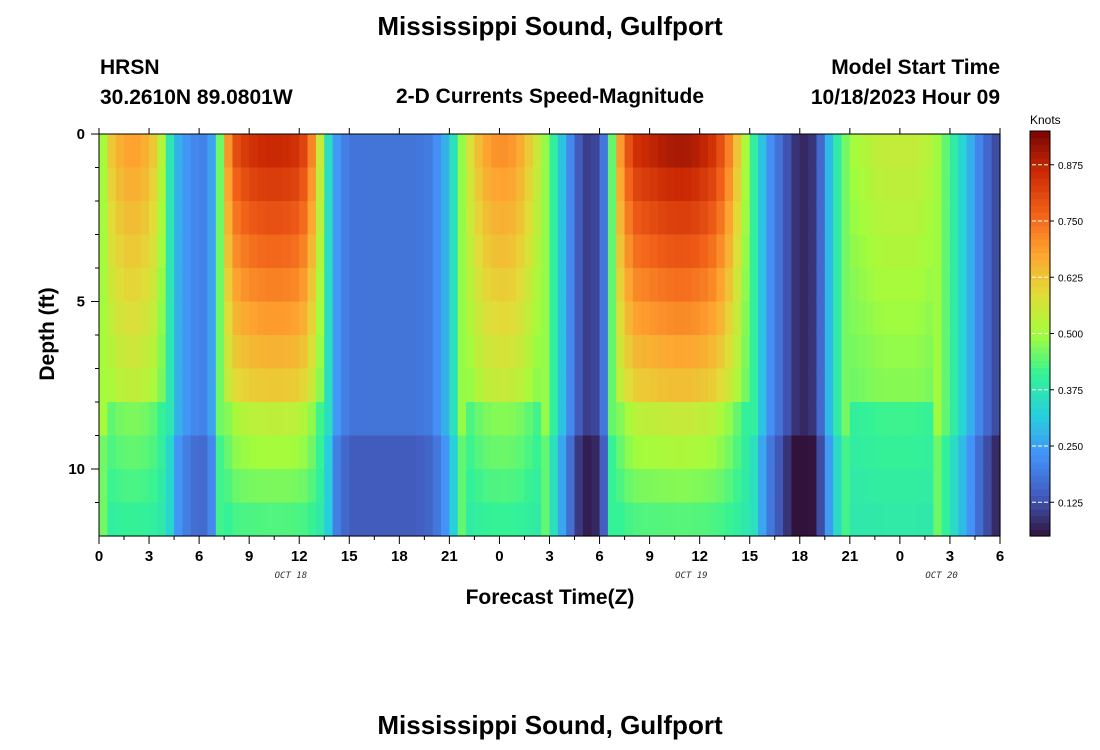 The width and height of the screenshot is (1100, 750). What do you see at coordinates (550, 597) in the screenshot?
I see `x-axis-title: Forecast Time(Z)` at bounding box center [550, 597].